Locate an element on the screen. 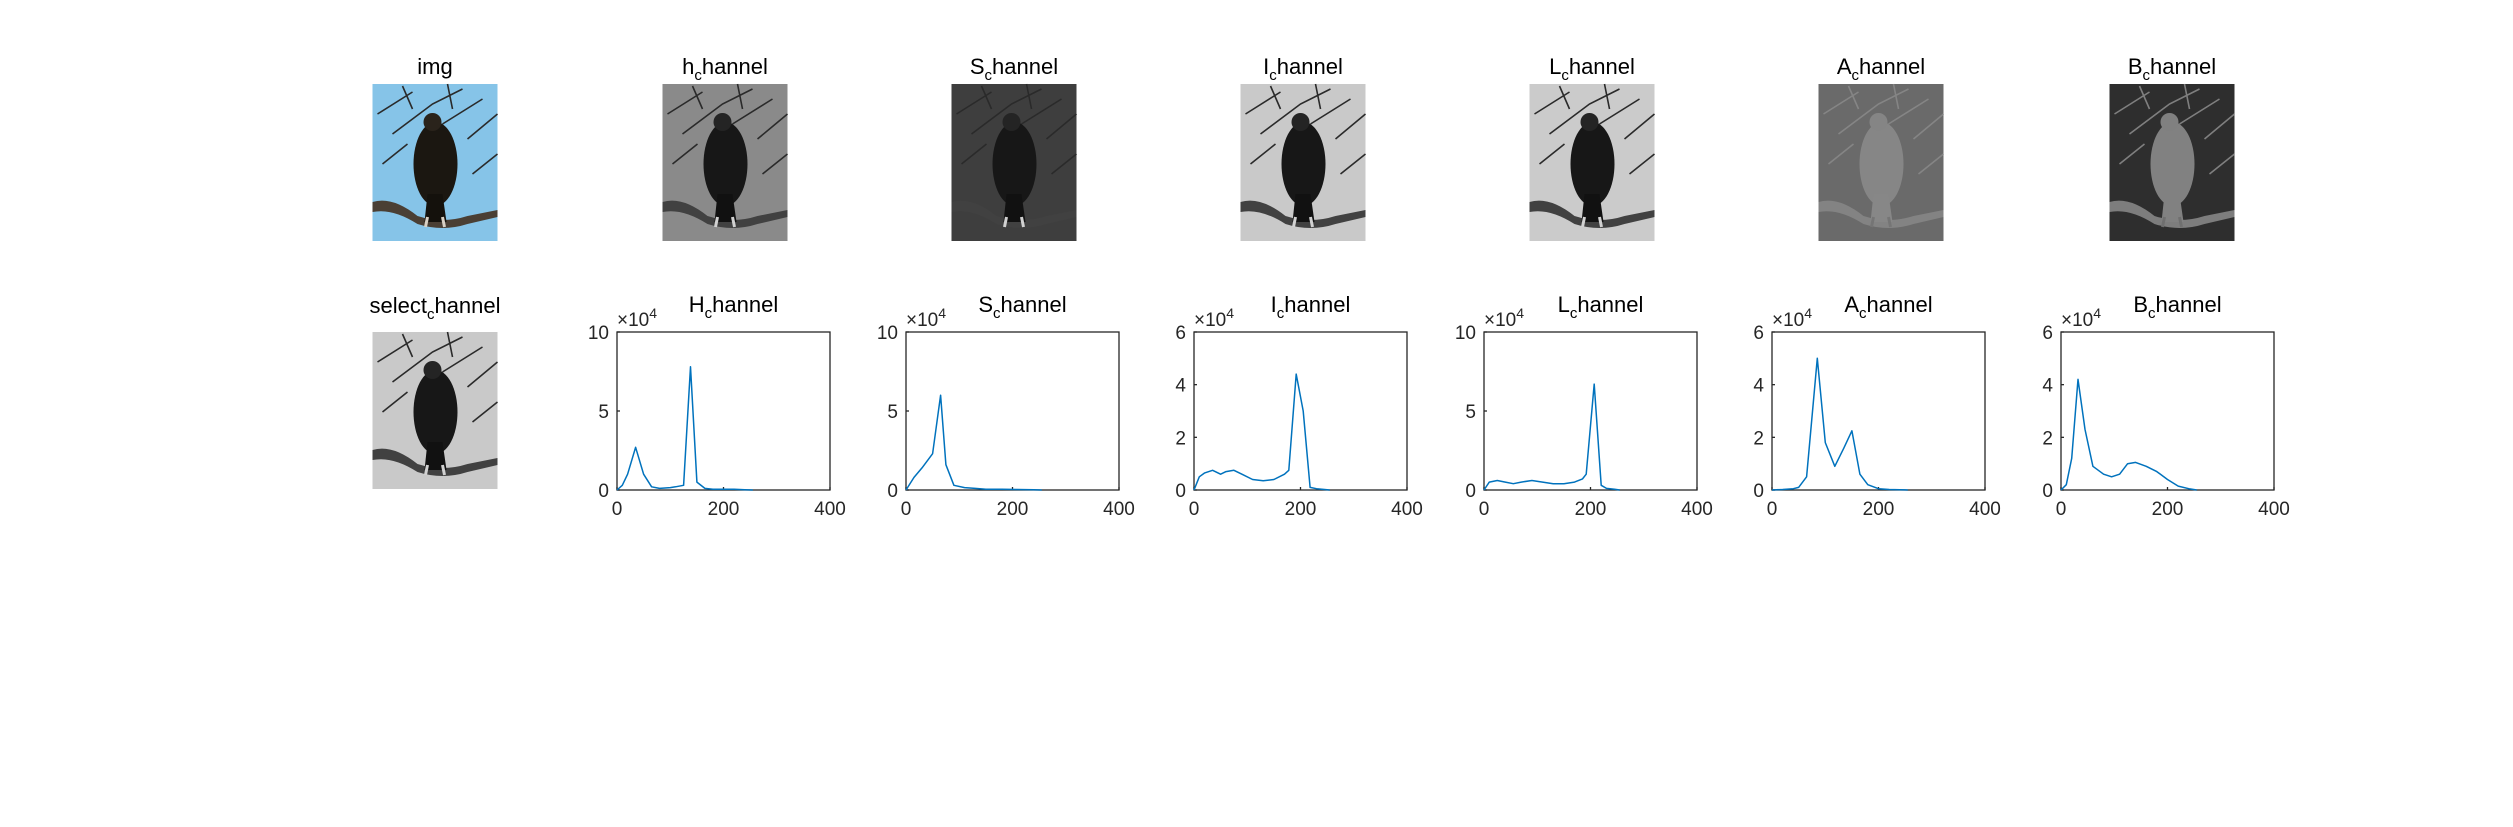  histogram-6: 0 200 400 0 2 4 6 ×10⁴ Bchannel is located at coordinates (2165, 406).